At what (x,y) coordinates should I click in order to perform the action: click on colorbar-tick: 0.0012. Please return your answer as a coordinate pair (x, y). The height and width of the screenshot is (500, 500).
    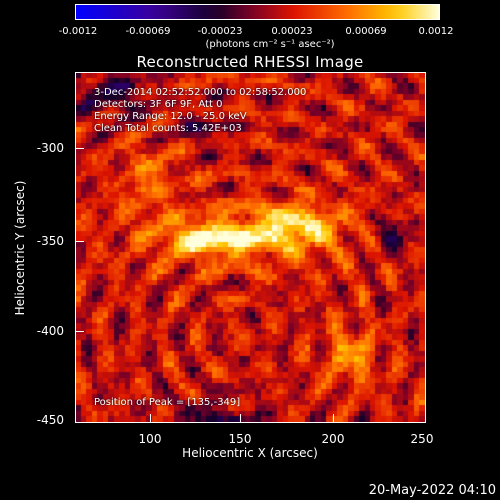
    Looking at the image, I should click on (436, 31).